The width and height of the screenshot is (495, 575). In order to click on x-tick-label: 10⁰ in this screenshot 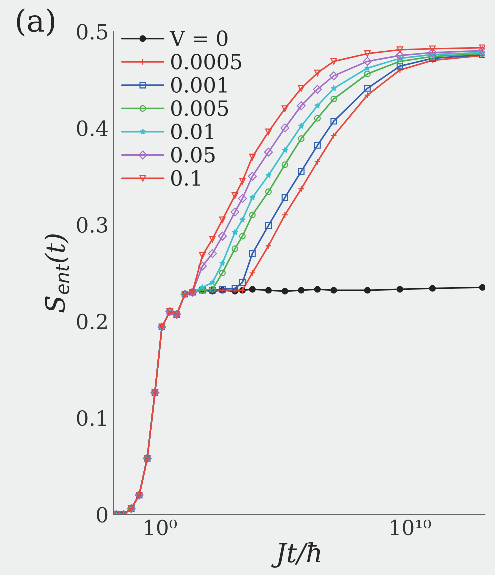, I will do `click(161, 528)`.